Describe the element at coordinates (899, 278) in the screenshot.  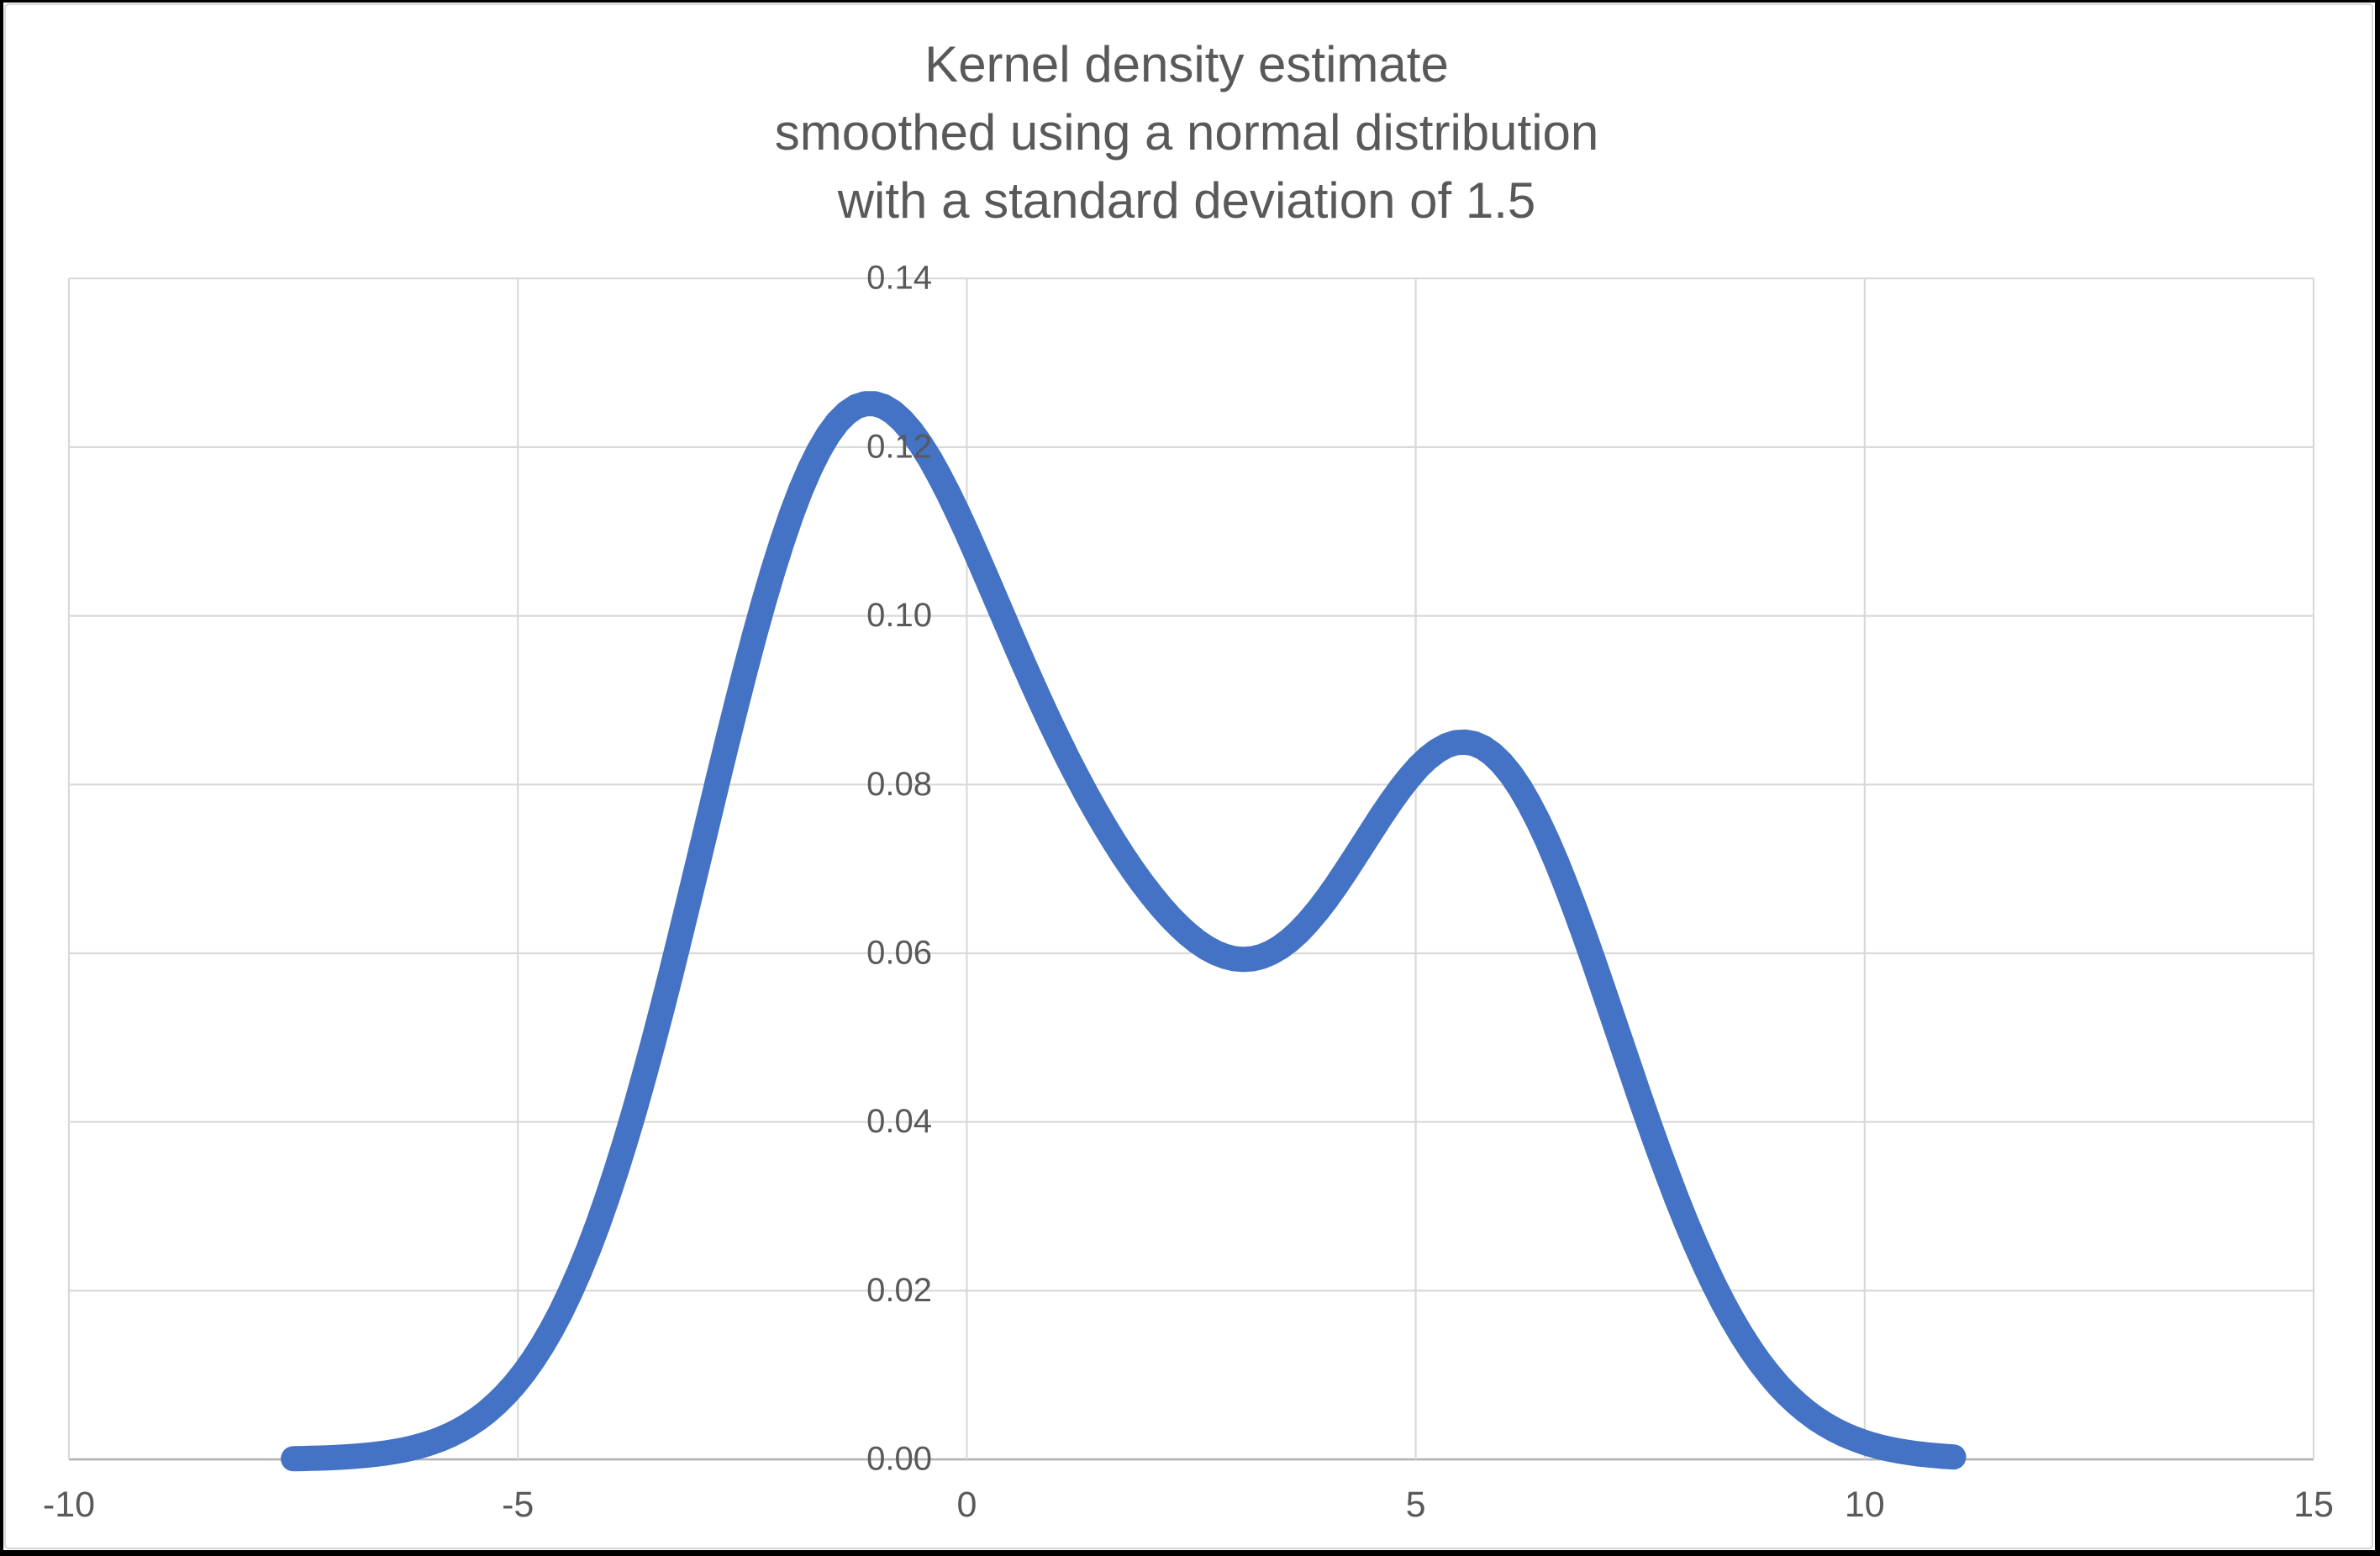
I see `svg-text: 0.14` at that location.